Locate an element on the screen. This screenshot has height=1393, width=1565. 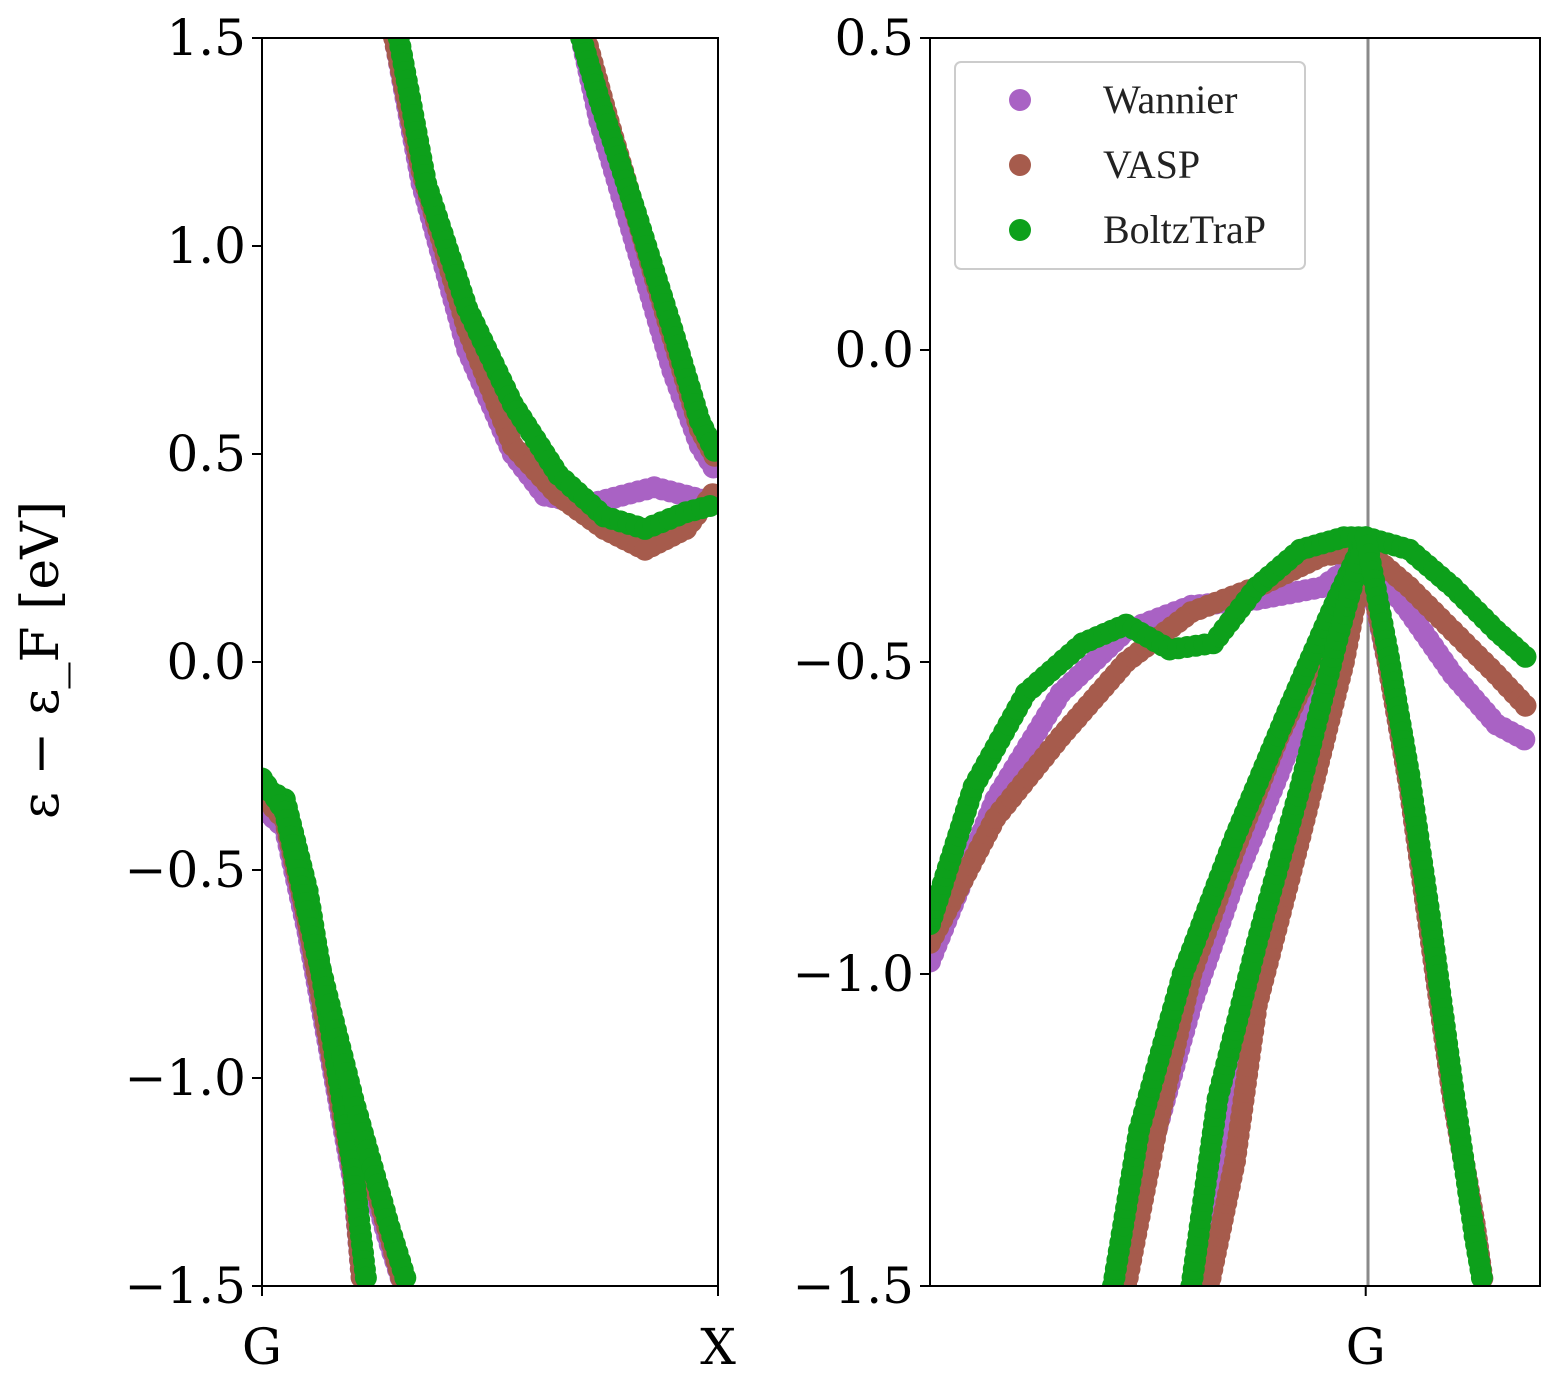
legend: Wannier VASP BoltzTraP is located at coordinates (1130, 165).